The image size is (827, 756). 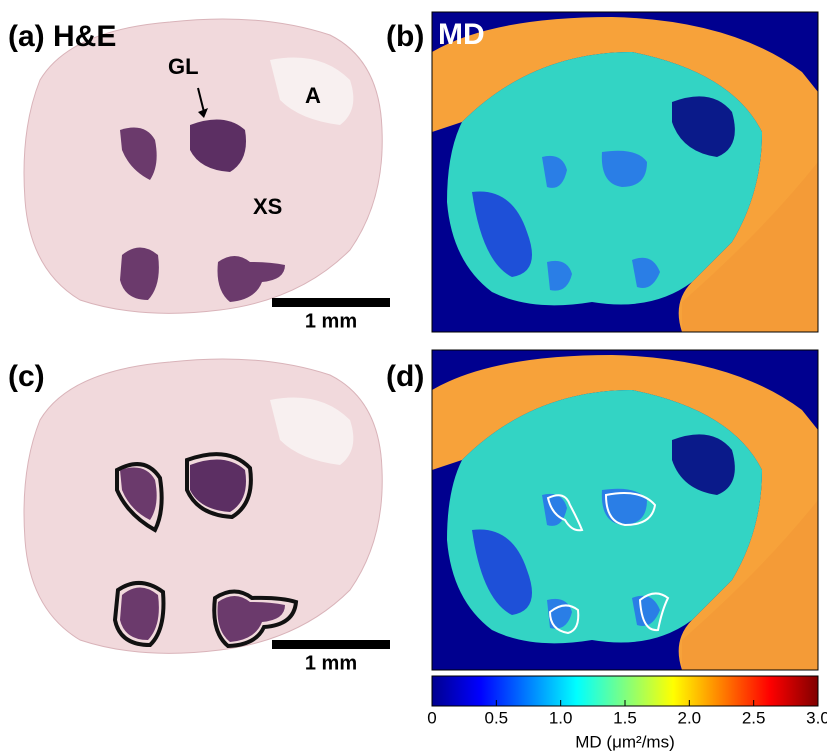 I want to click on colorbar-label: MD (μm²/ms), so click(x=625, y=741).